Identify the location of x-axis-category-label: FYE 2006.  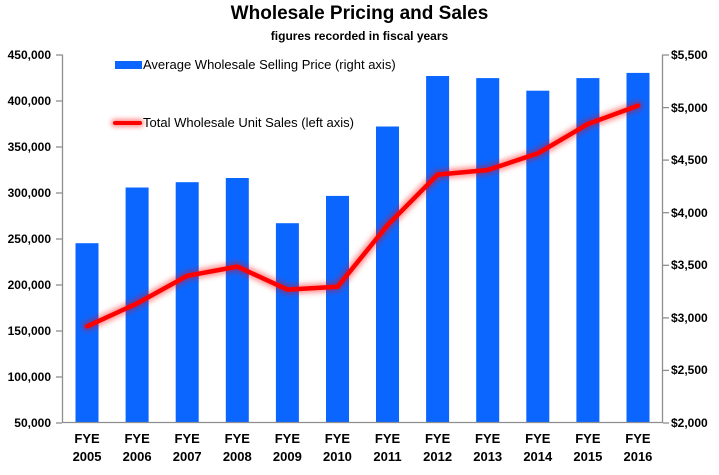
(137, 447).